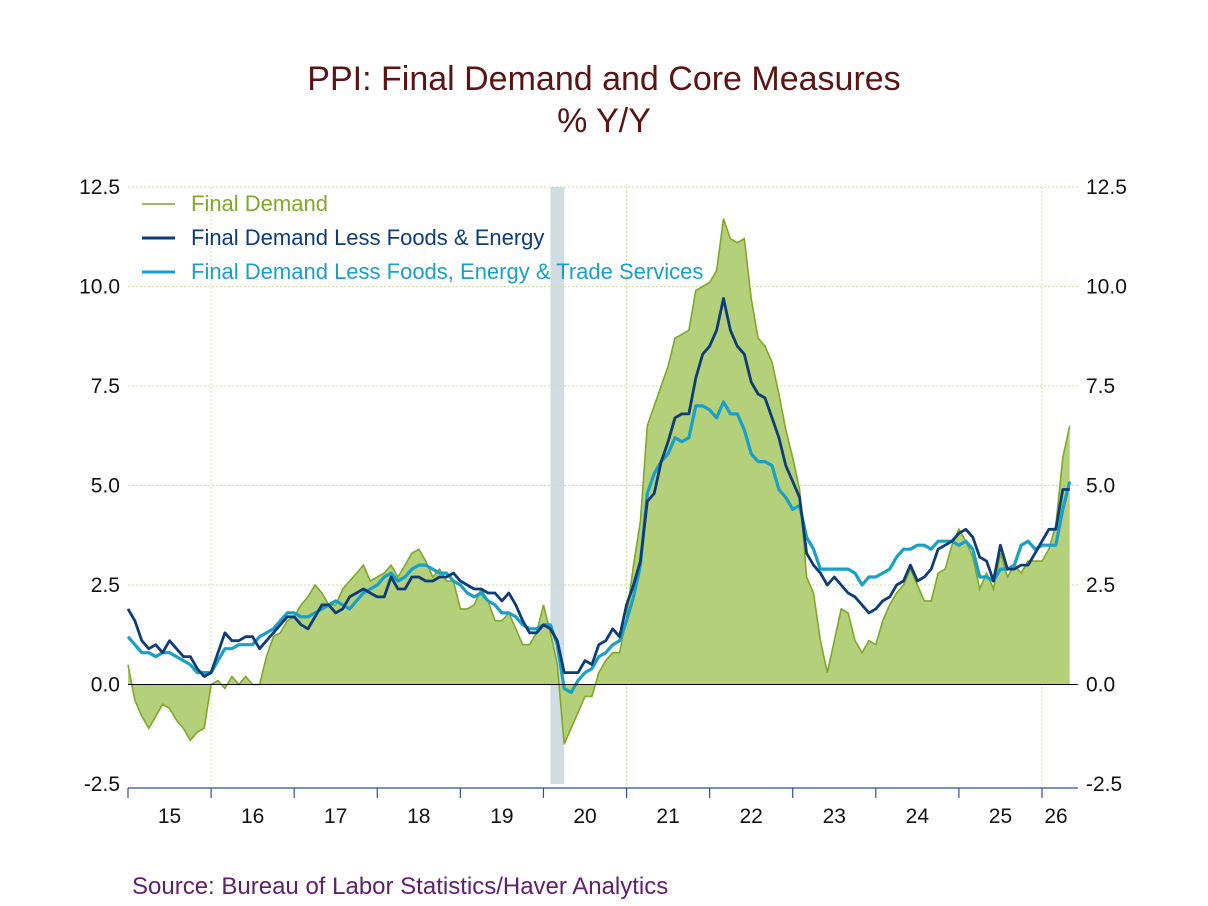  What do you see at coordinates (367, 237) in the screenshot?
I see `legend-label-core-fe: Final Demand Less Foods & Energy` at bounding box center [367, 237].